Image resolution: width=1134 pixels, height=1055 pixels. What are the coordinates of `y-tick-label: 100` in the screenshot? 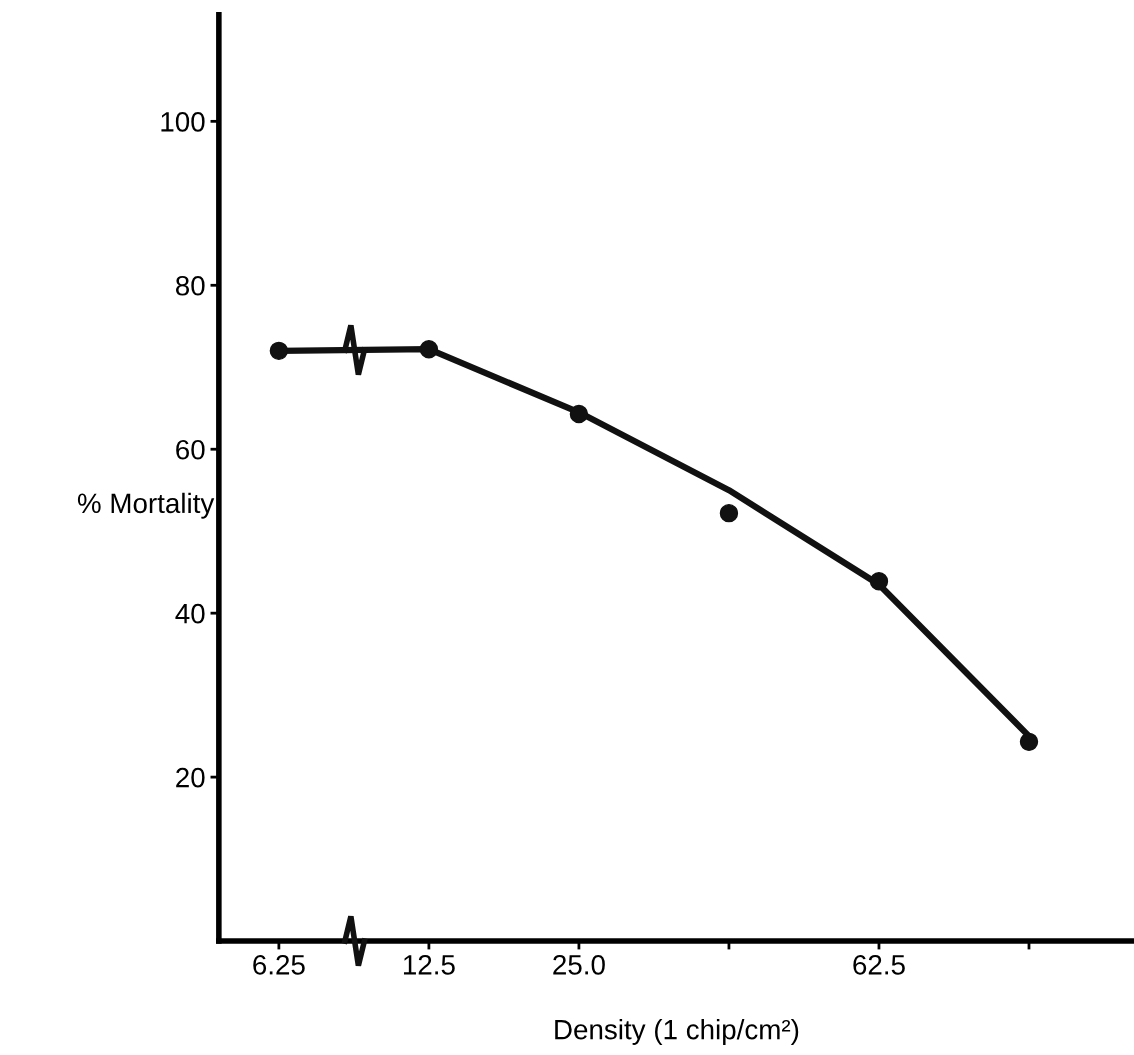 It's located at (183, 122).